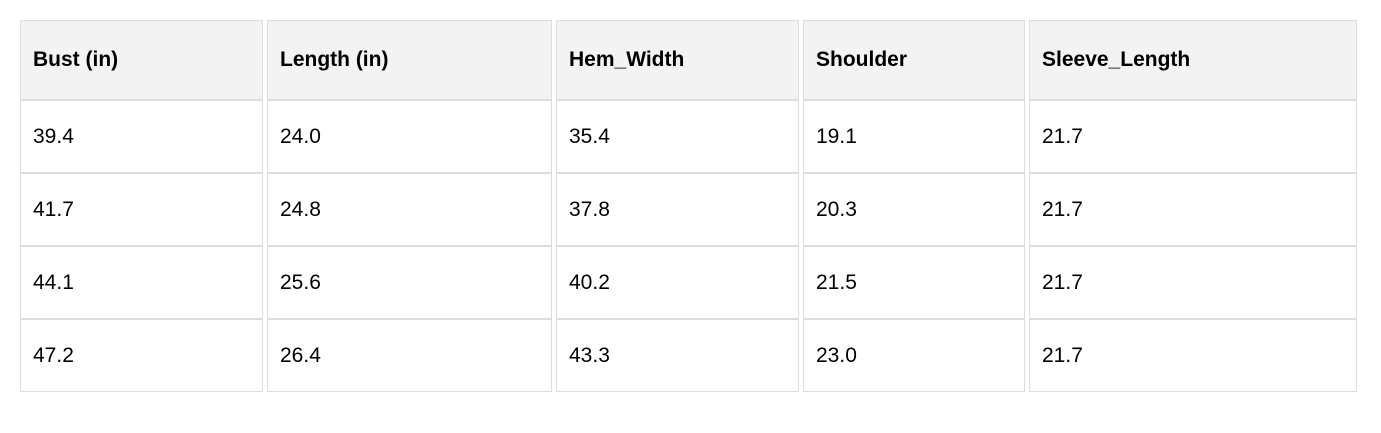 Image resolution: width=1381 pixels, height=433 pixels. Describe the element at coordinates (677, 209) in the screenshot. I see `cell-hem-width: 37.8` at that location.